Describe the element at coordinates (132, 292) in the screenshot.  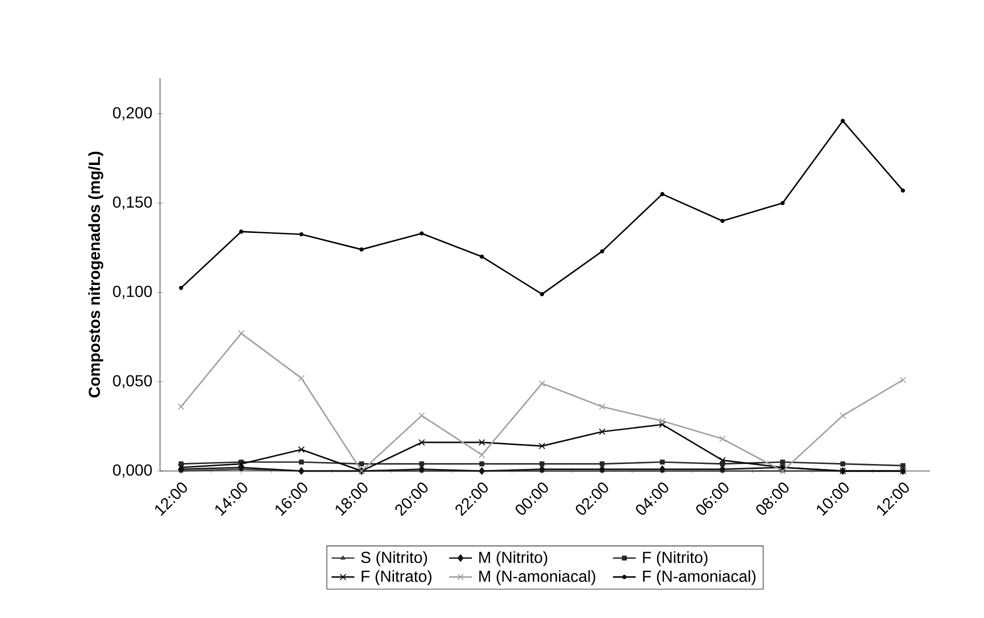
I see `y-tick-label: 0,100` at that location.